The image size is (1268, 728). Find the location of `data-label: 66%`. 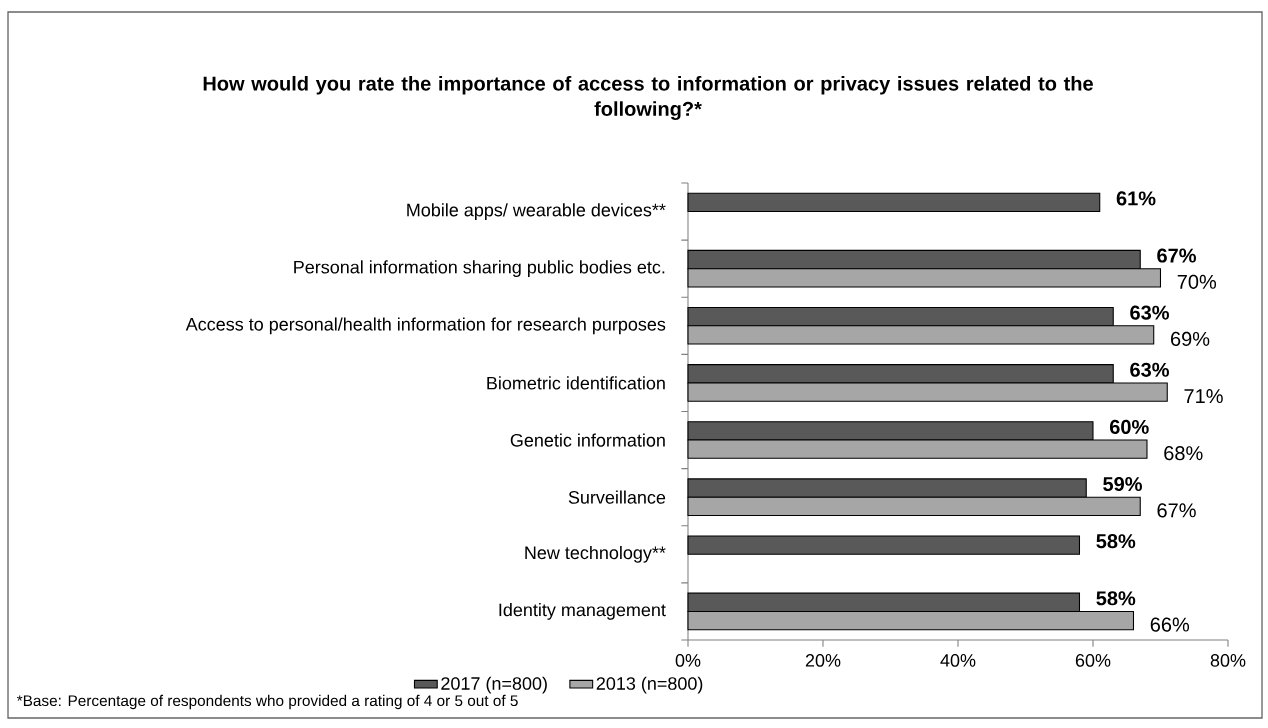

data-label: 66% is located at coordinates (1170, 624).